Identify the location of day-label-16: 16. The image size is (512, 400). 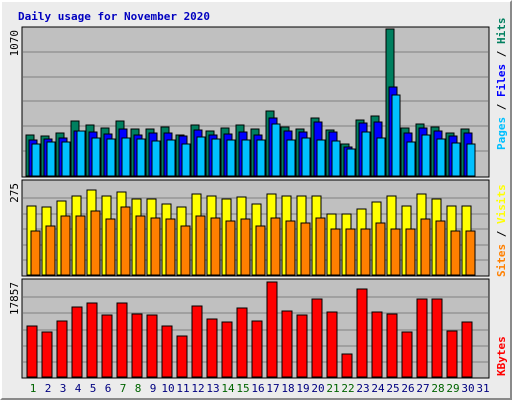
(257, 388).